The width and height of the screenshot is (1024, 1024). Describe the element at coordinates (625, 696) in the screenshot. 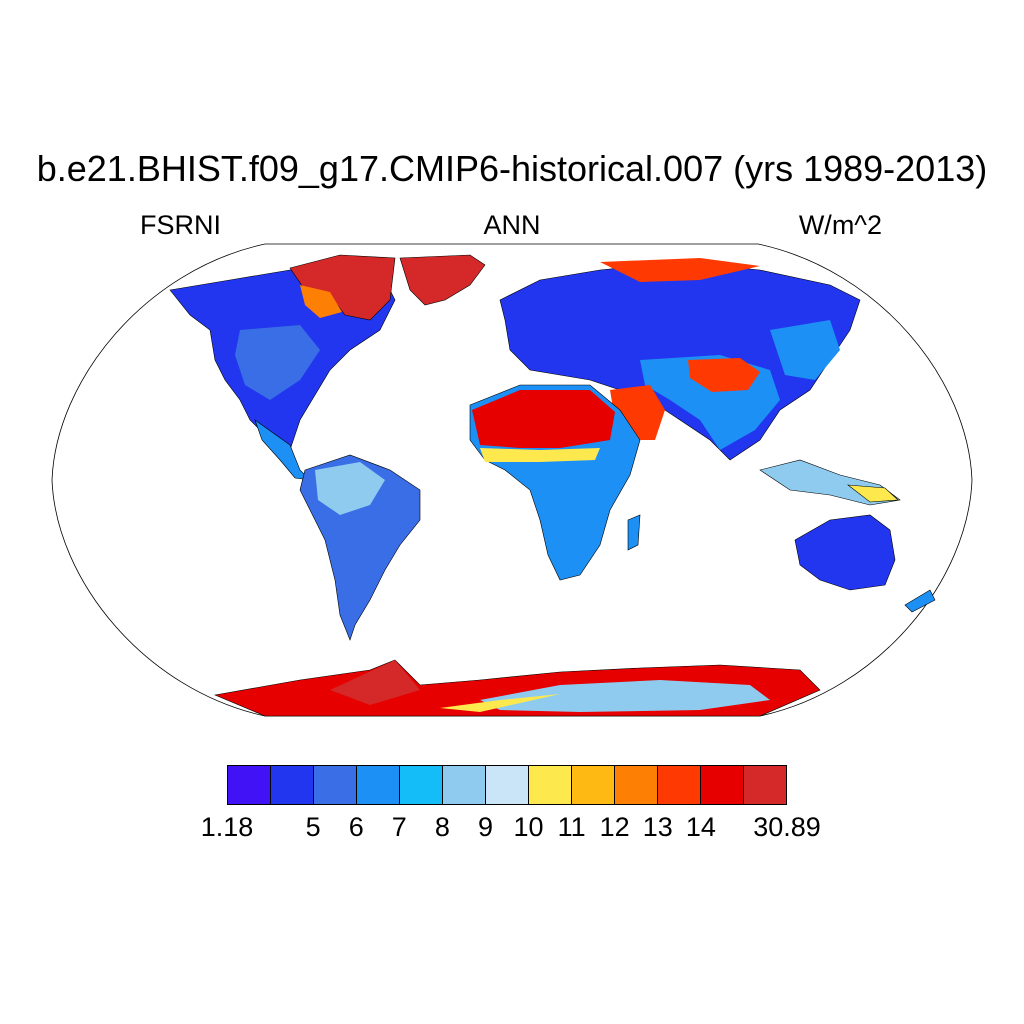

I see `antarctica-interior` at that location.